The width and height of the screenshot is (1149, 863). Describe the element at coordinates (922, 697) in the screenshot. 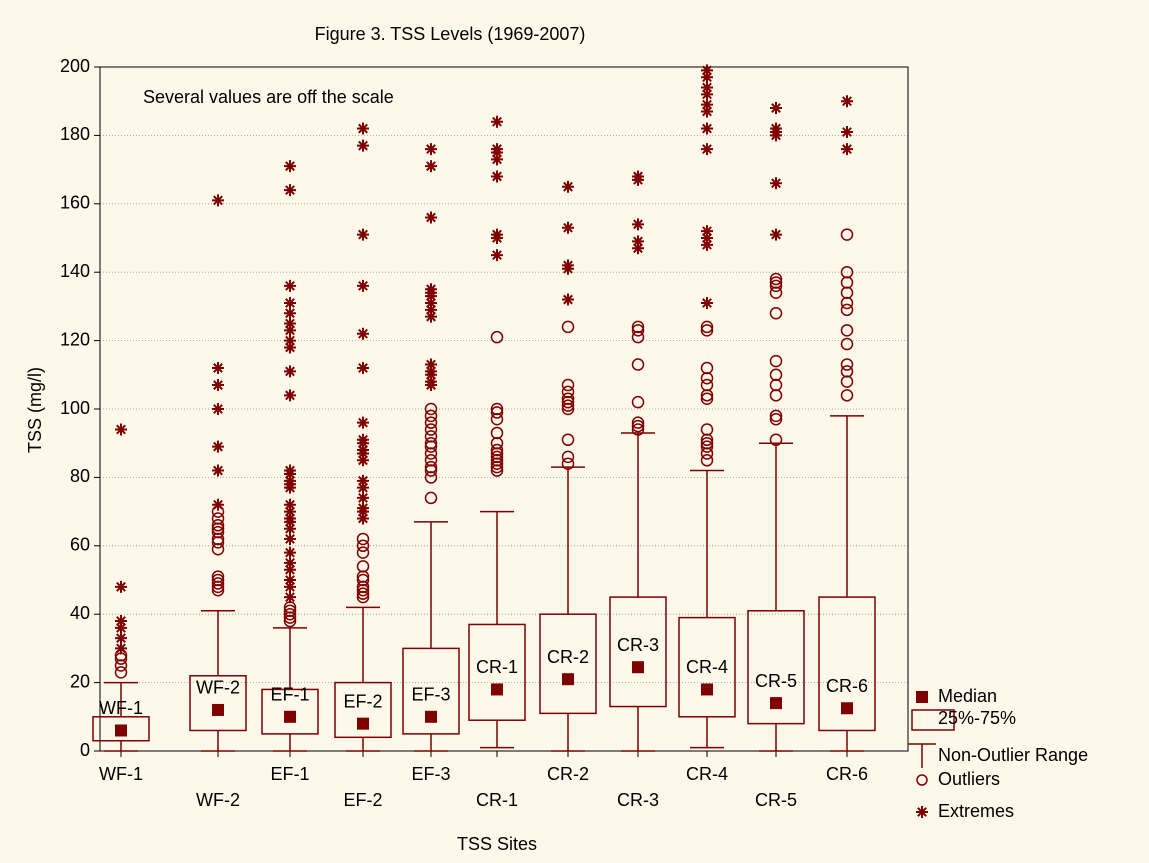

I see `legend-median-key` at that location.